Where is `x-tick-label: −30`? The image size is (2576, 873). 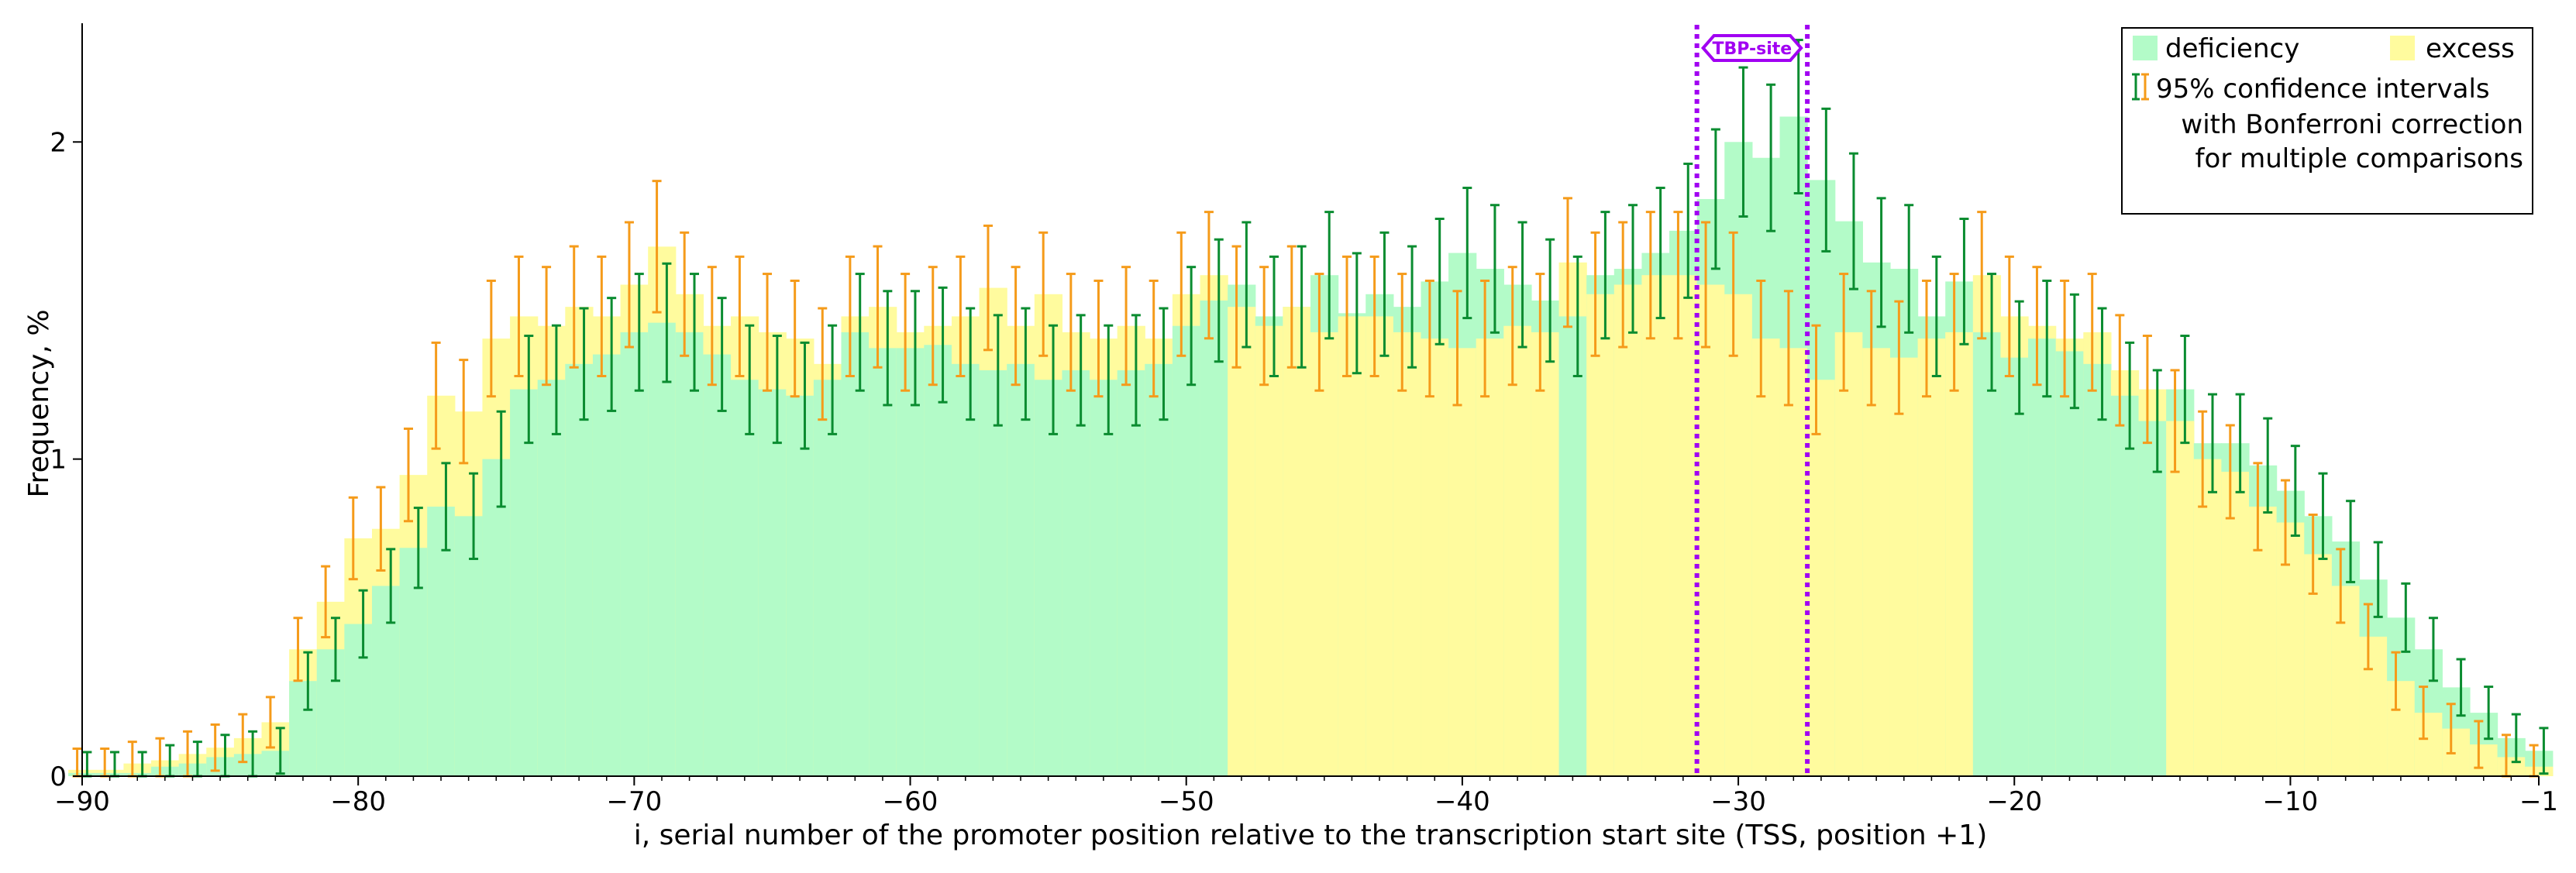
x-tick-label: −30 is located at coordinates (1738, 802).